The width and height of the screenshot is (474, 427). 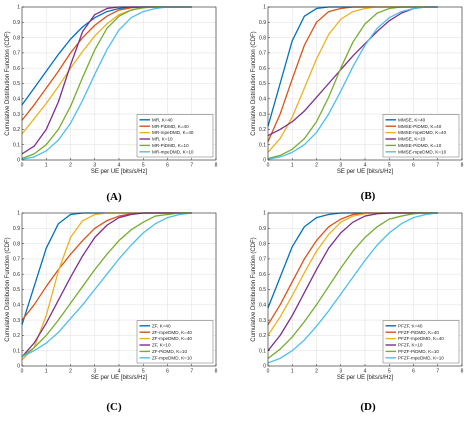 I want to click on panel-label: (D), so click(x=368, y=407).